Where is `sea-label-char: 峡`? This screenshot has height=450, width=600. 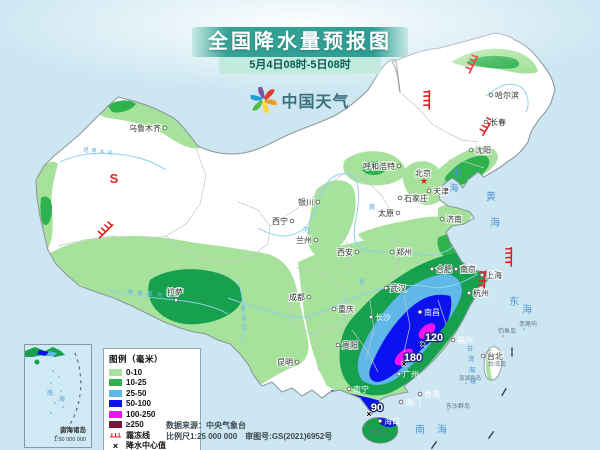
sea-label-char: 峡 is located at coordinates (473, 380).